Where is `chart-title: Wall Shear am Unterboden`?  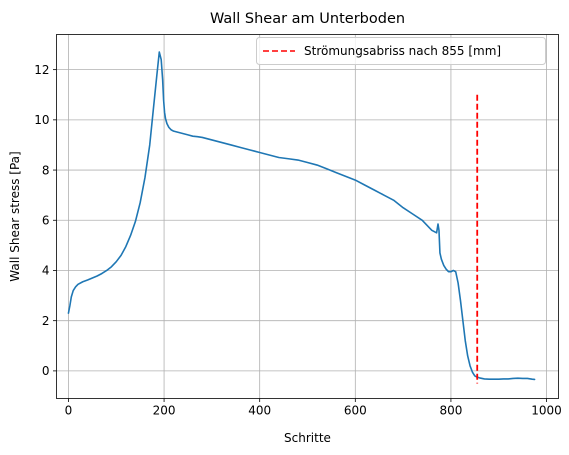 chart-title: Wall Shear am Unterboden is located at coordinates (307, 19).